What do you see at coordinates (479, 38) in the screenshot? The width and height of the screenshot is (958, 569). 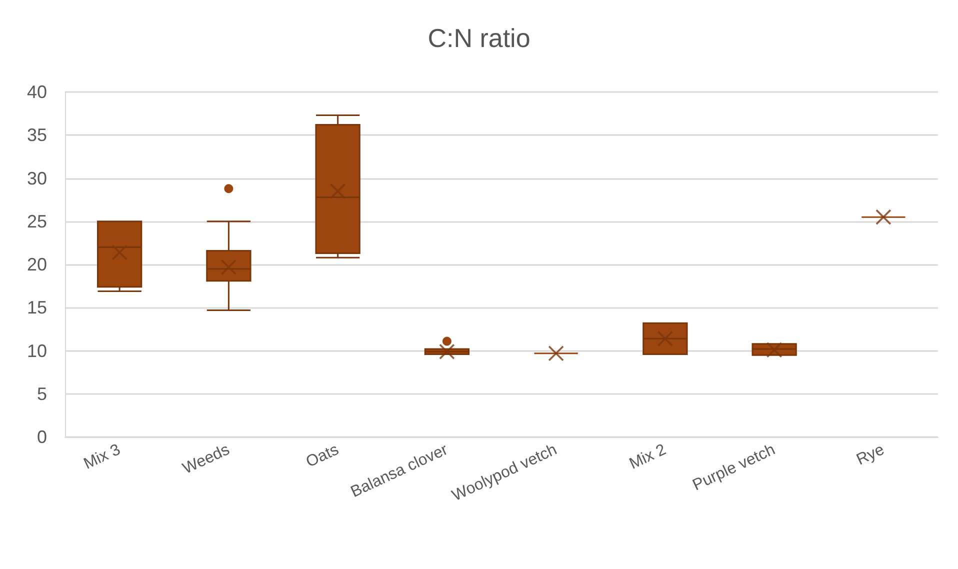 I see `chart-title: C:N ratio` at bounding box center [479, 38].